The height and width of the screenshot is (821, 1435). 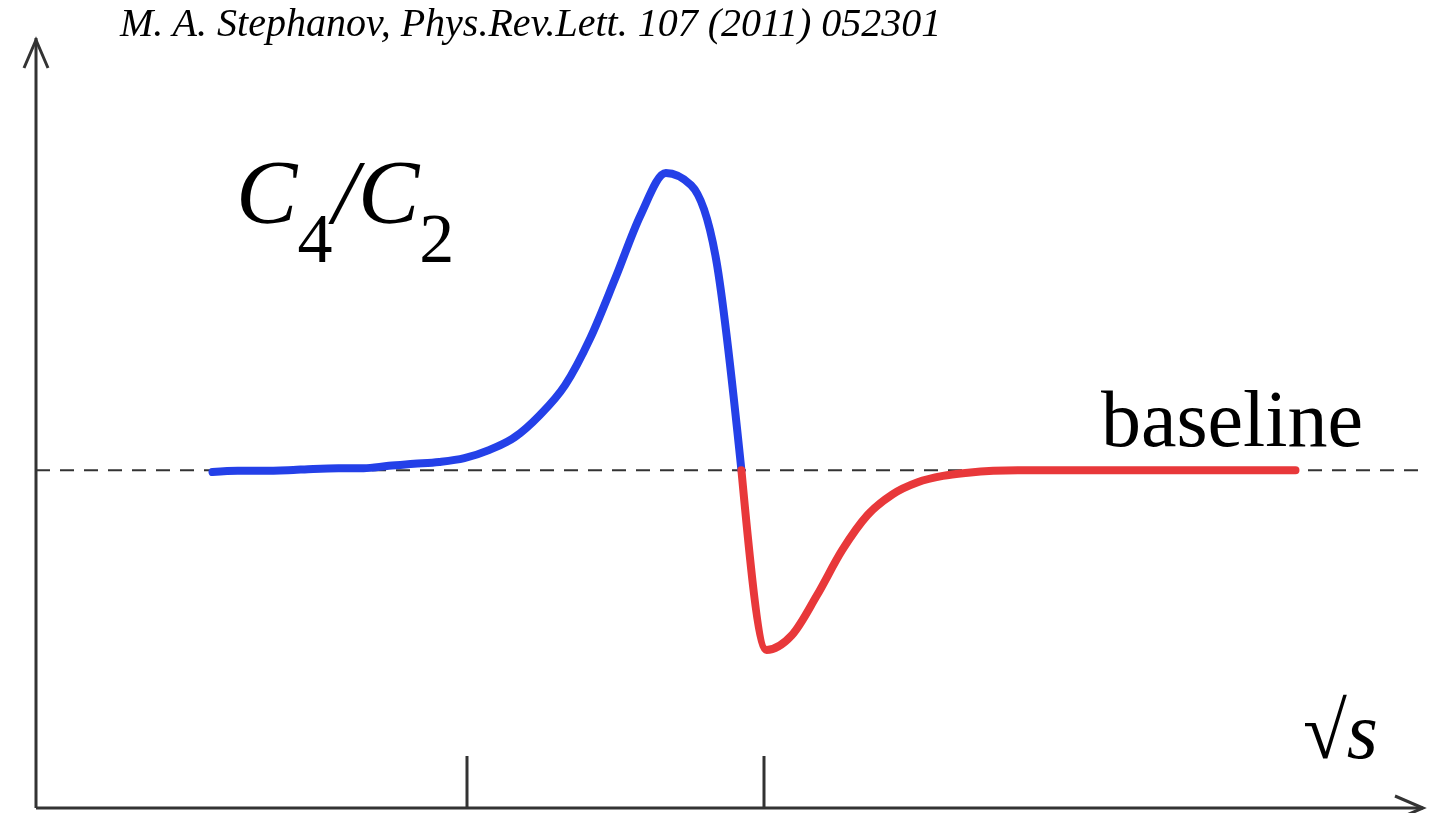 I want to click on ref-line-label: baseline, so click(x=1231, y=419).